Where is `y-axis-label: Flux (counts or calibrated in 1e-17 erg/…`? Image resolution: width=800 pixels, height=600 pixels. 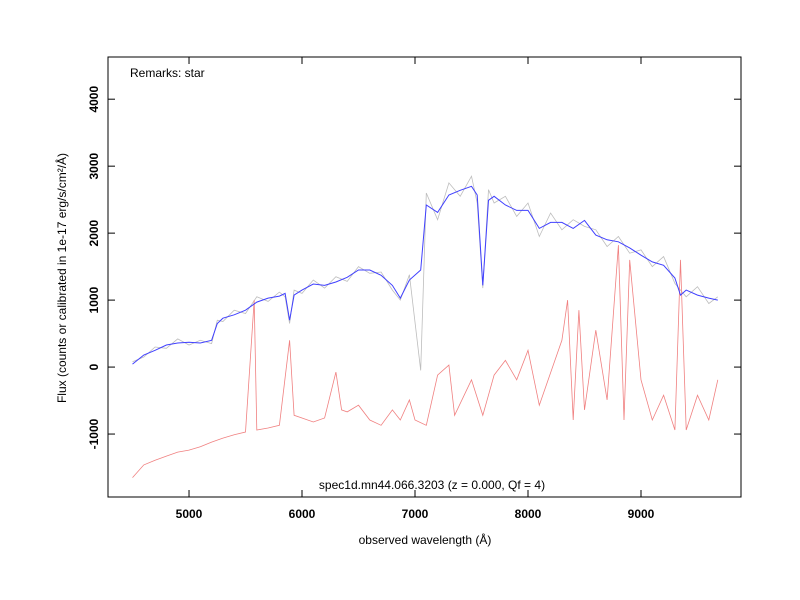 y-axis-label: Flux (counts or calibrated in 1e-17 erg/… is located at coordinates (61, 278).